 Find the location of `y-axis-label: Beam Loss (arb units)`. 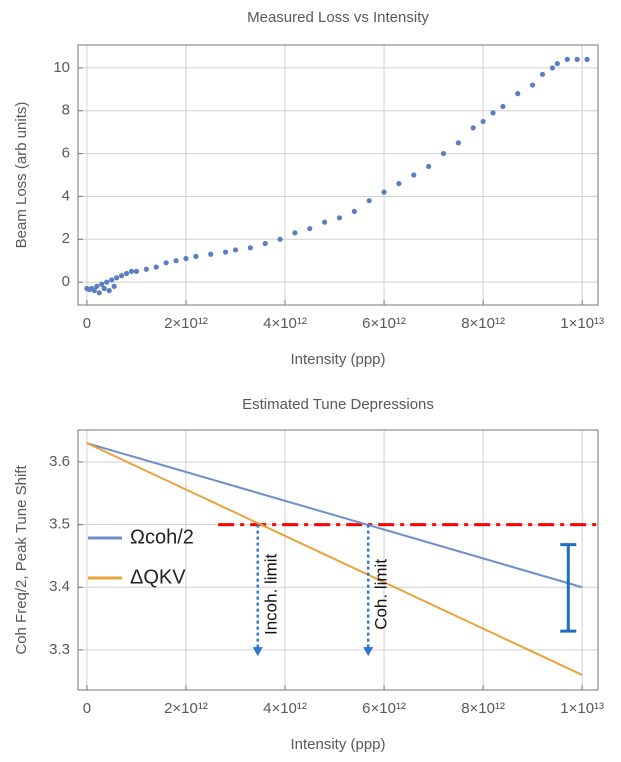

y-axis-label: Beam Loss (arb units) is located at coordinates (21, 175).